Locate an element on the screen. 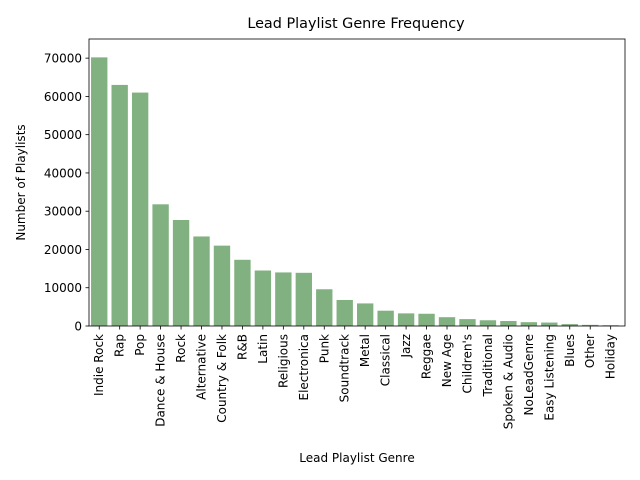 This screenshot has height=480, width=640. bar-metal is located at coordinates (365, 314).